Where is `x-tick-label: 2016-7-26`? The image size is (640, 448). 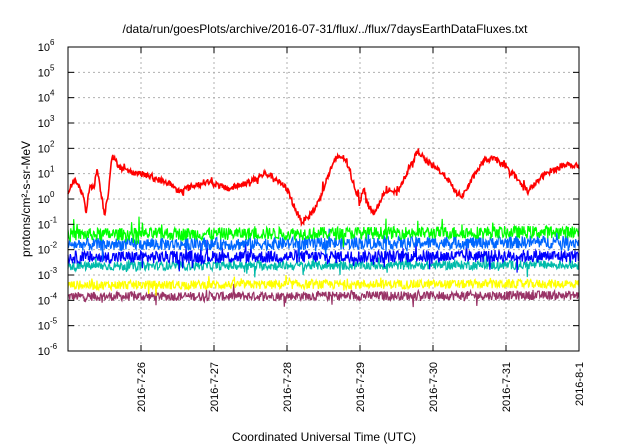 x-tick-label: 2016-7-26 is located at coordinates (142, 387).